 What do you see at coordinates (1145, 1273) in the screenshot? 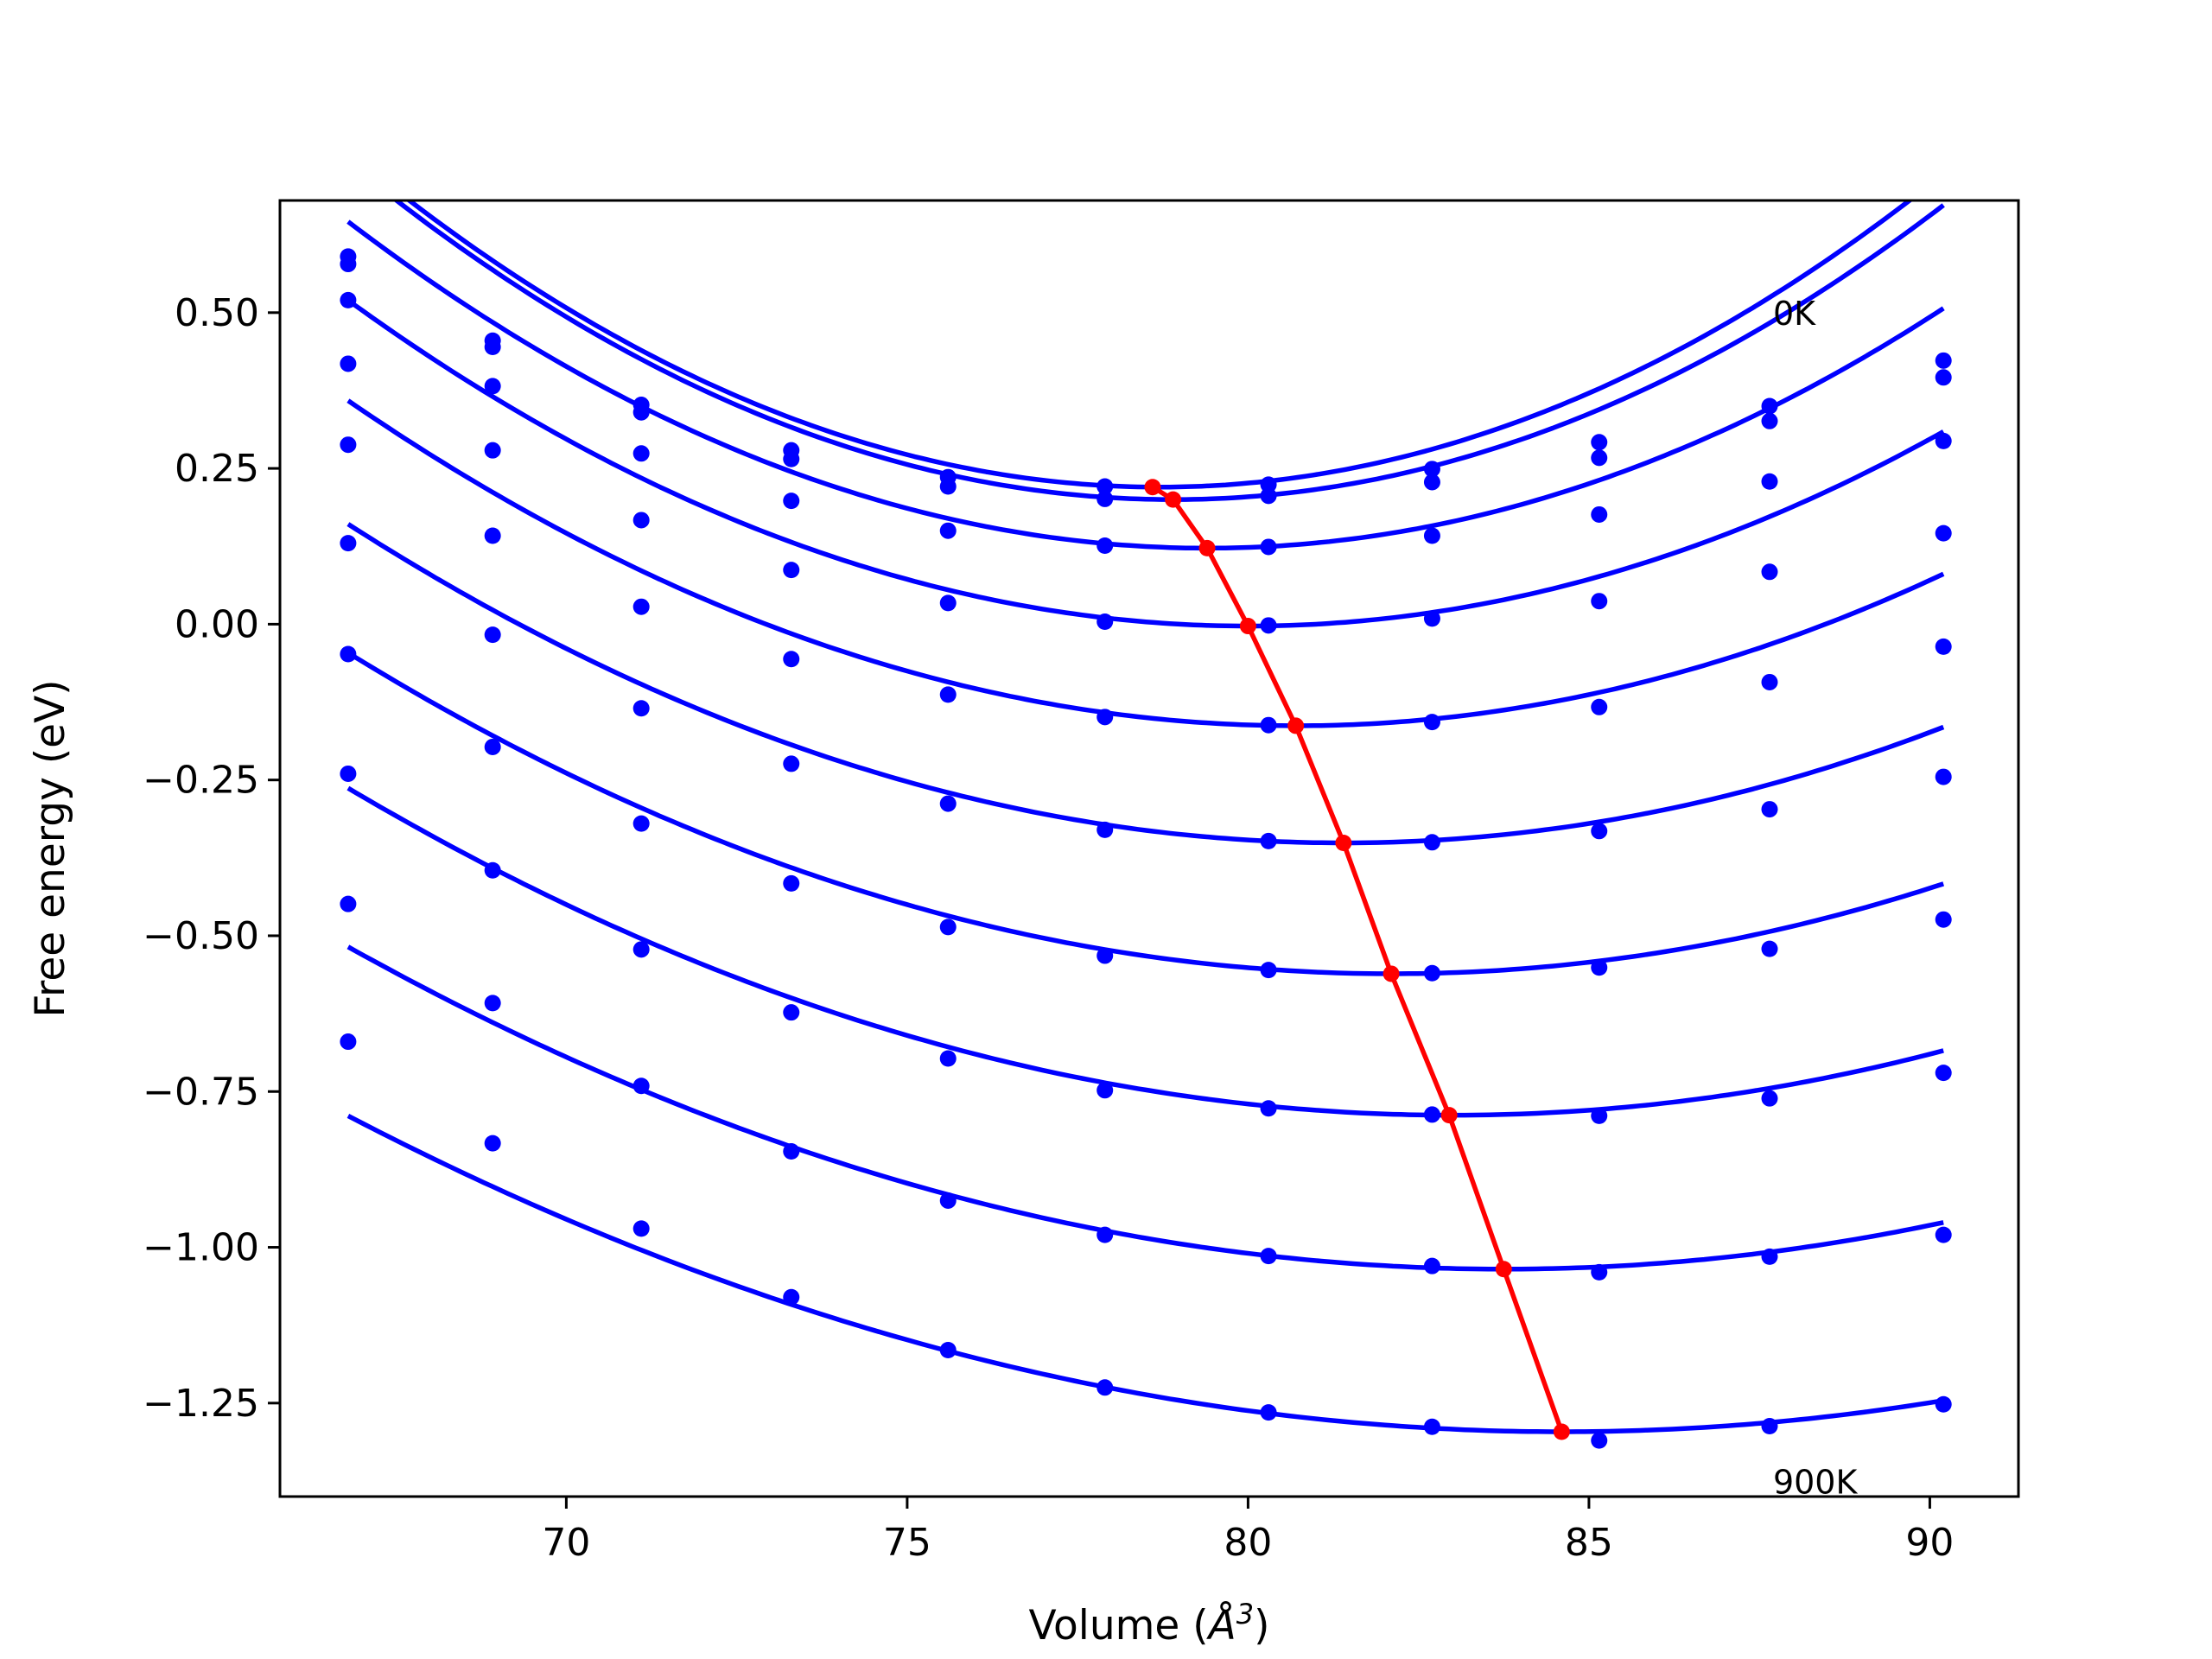
I see `series-10-line` at bounding box center [1145, 1273].